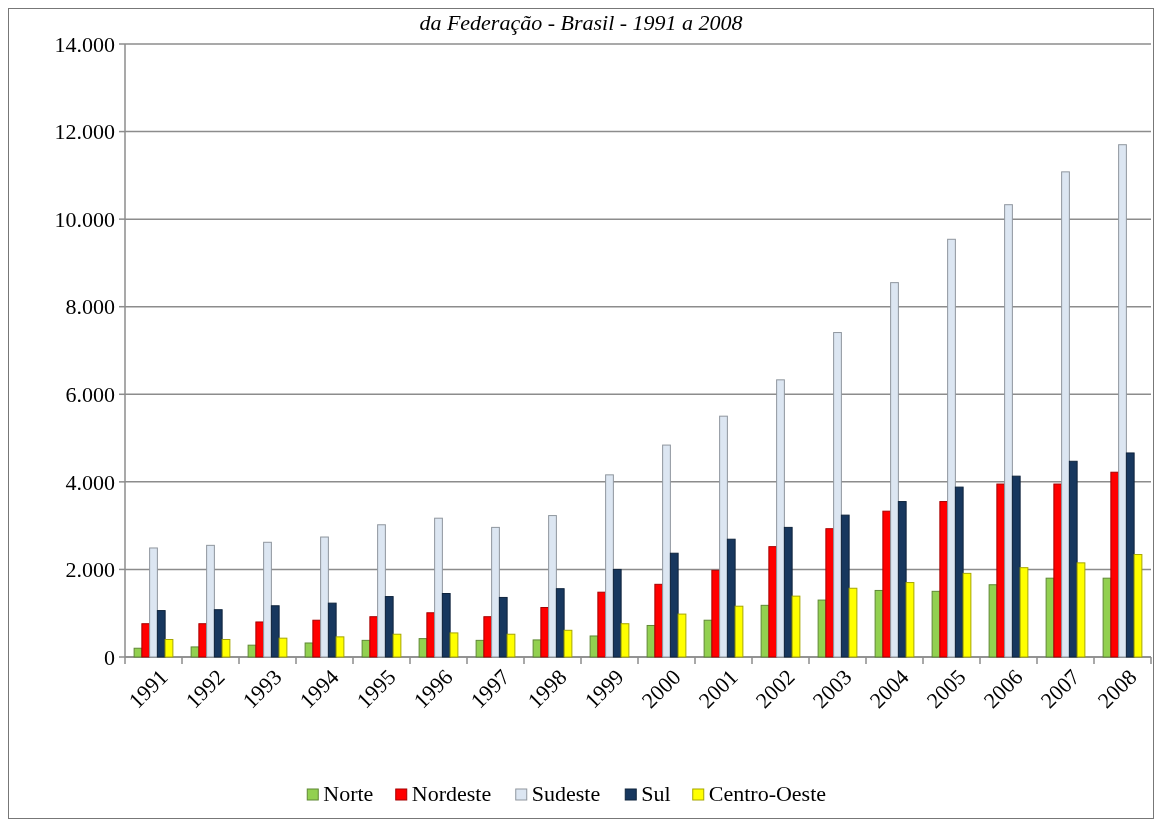  I want to click on y-tick-label: 0, so click(109, 657).